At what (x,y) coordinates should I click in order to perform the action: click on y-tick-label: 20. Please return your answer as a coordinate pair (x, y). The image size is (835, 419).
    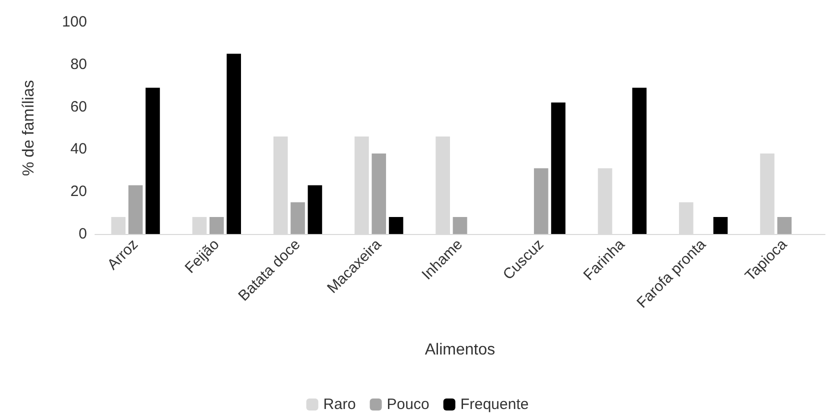
    Looking at the image, I should click on (78, 191).